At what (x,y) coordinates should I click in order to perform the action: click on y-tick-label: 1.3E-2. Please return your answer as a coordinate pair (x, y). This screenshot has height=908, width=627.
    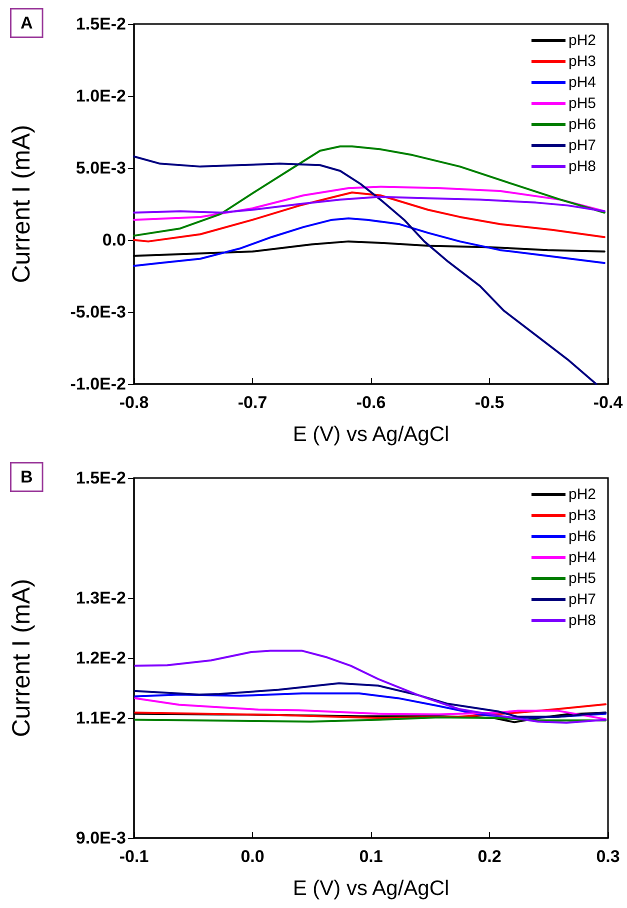
    Looking at the image, I should click on (101, 598).